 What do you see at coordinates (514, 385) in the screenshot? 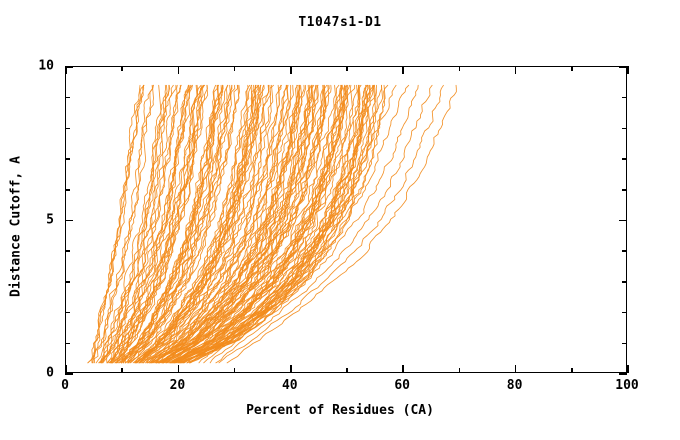
I see `x-tick-label: 80` at bounding box center [514, 385].